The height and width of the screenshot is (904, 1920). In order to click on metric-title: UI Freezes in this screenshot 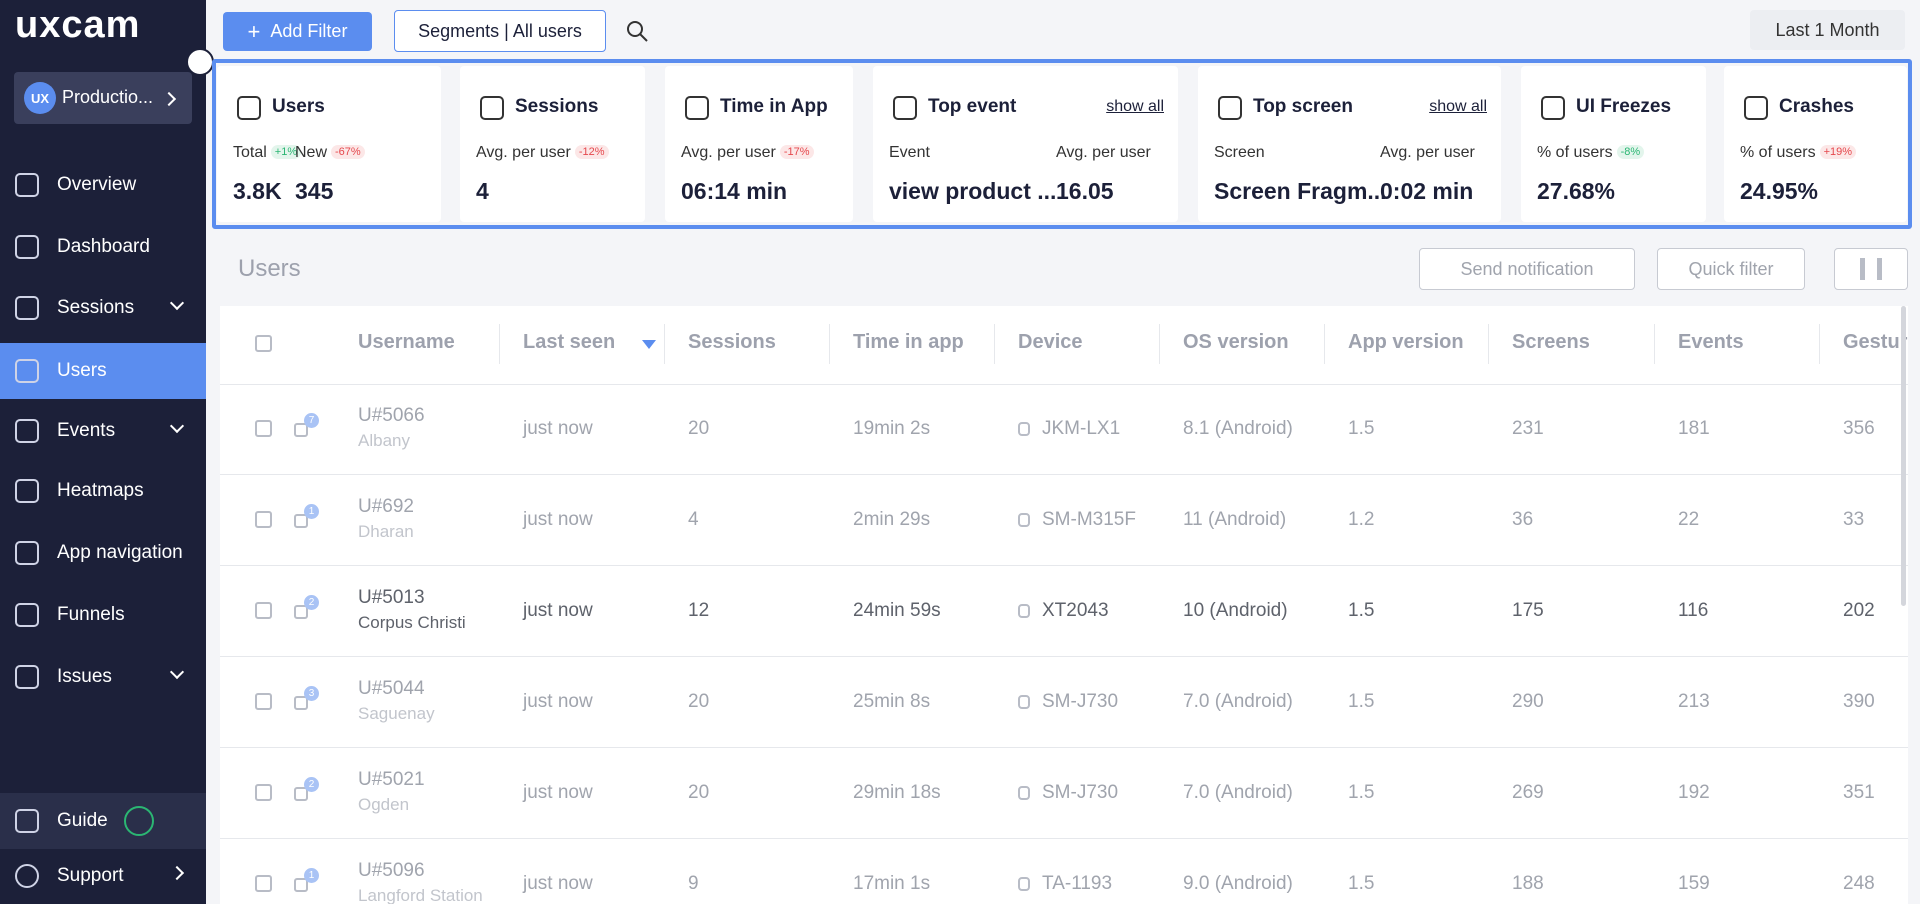, I will do `click(1624, 106)`.